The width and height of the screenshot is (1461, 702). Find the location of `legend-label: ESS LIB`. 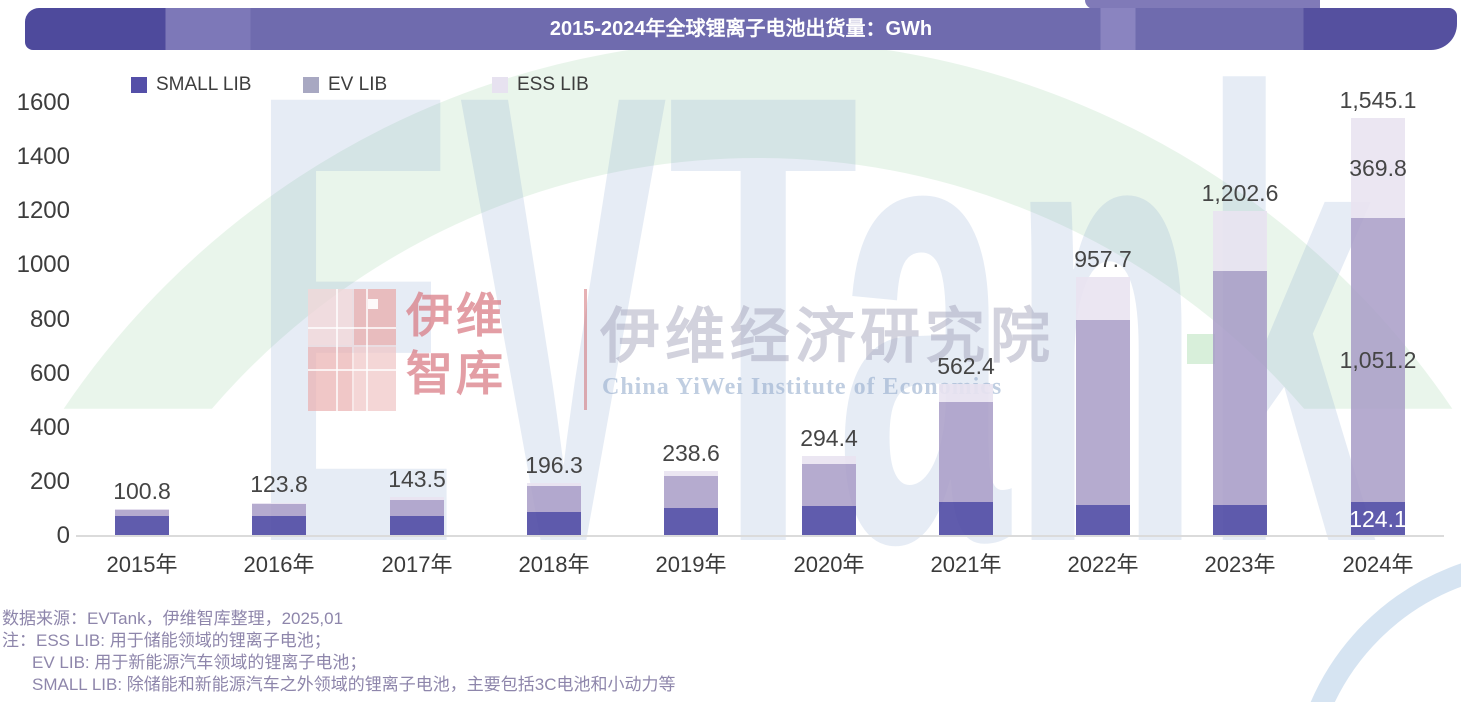

legend-label: ESS LIB is located at coordinates (553, 84).